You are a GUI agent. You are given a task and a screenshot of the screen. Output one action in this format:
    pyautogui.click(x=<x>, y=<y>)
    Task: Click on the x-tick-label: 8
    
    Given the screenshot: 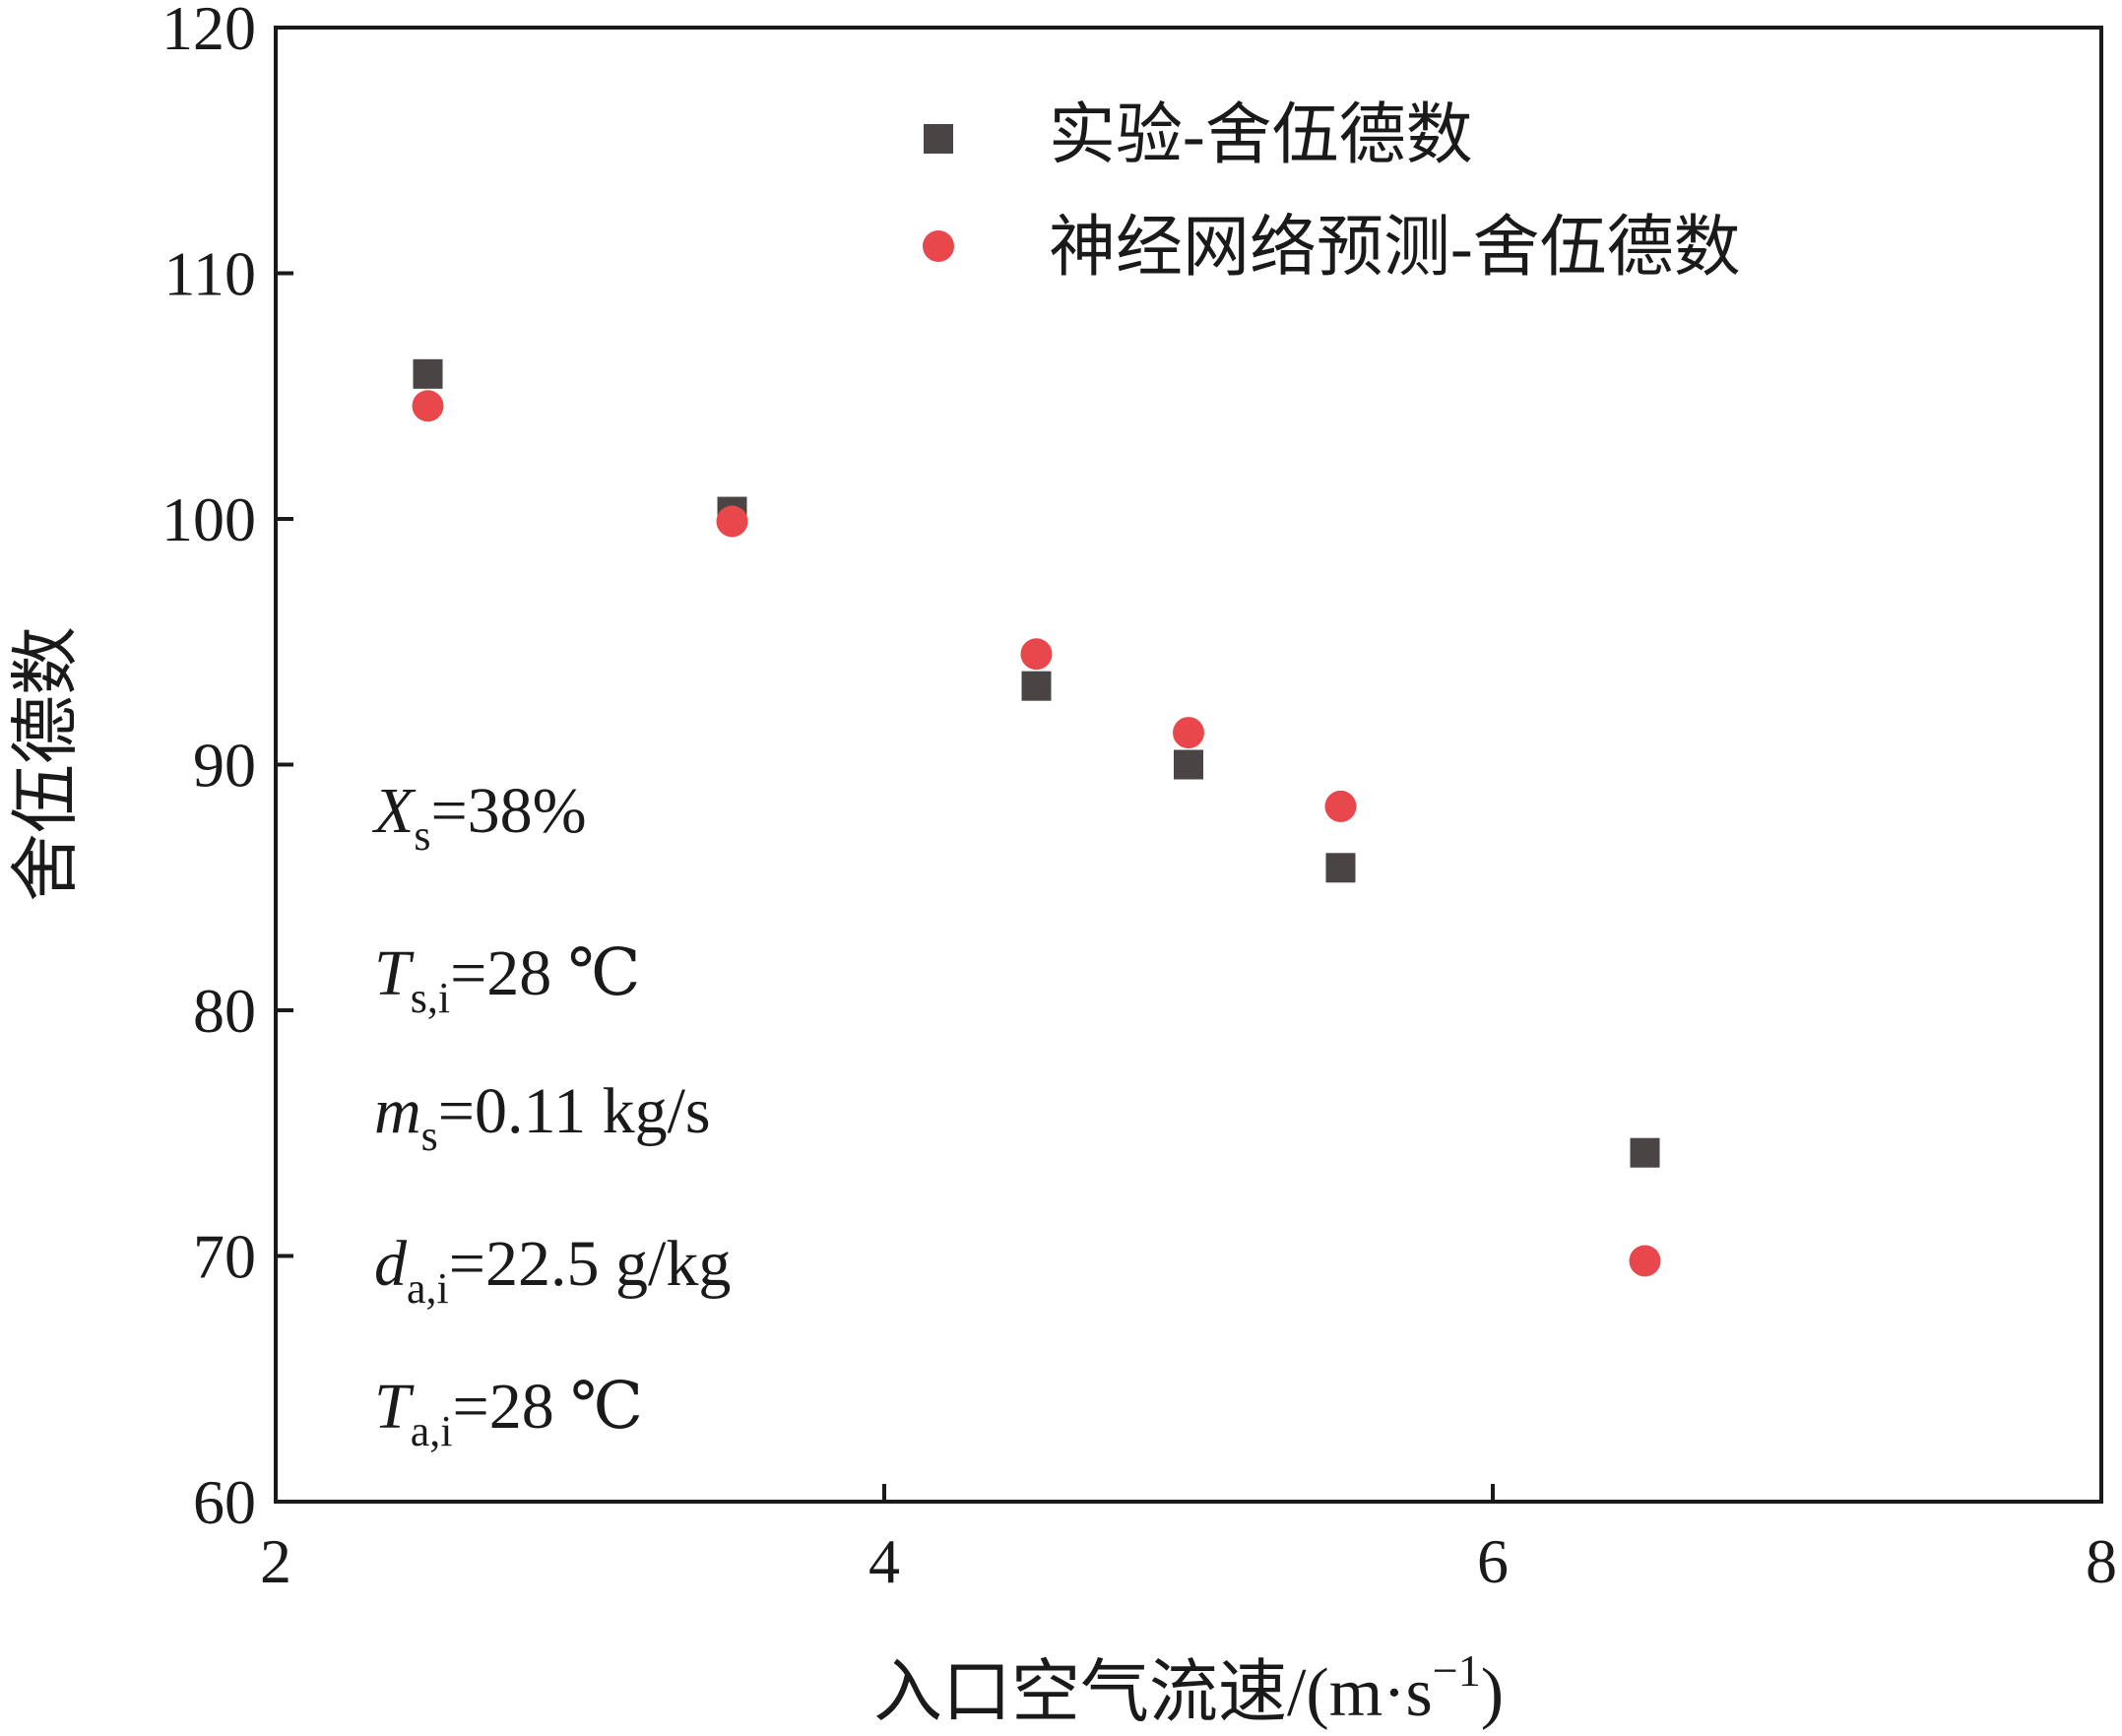 What is the action you would take?
    pyautogui.click(x=2101, y=1561)
    